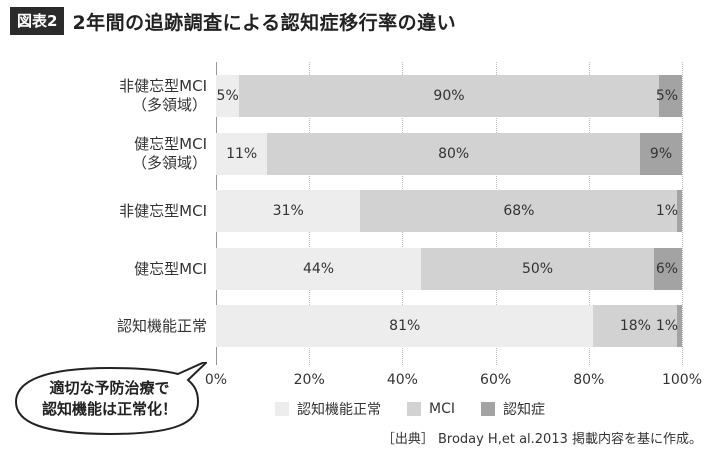  I want to click on x-tick-label: 80%, so click(589, 380).